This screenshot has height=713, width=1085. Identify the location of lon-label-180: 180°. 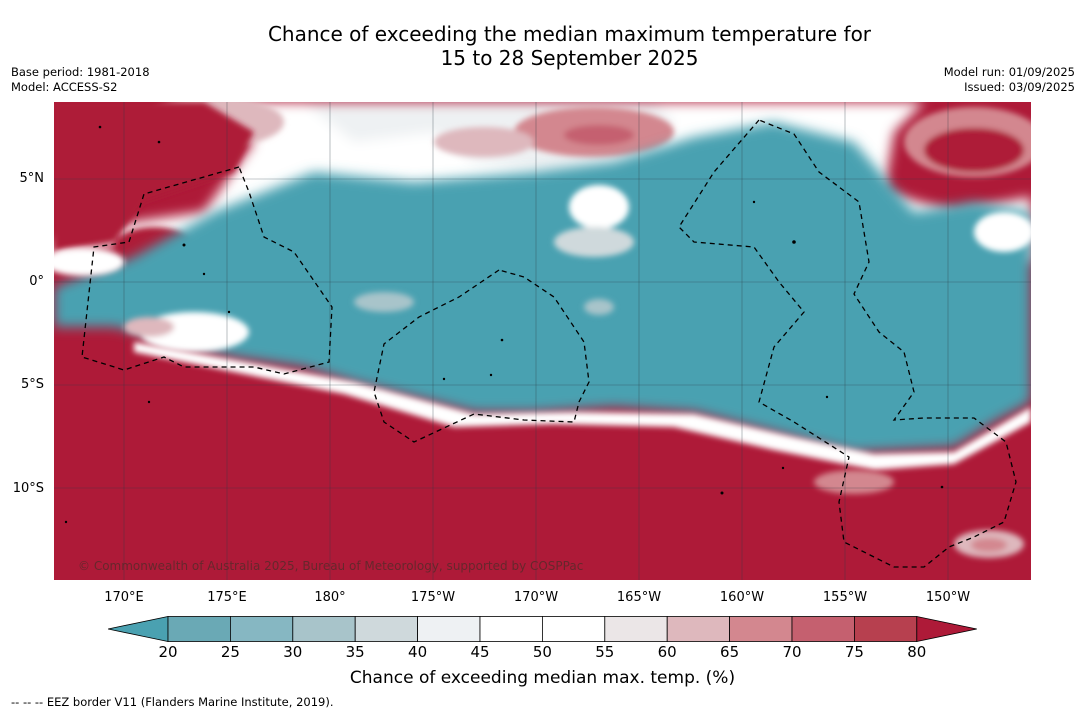
(330, 597).